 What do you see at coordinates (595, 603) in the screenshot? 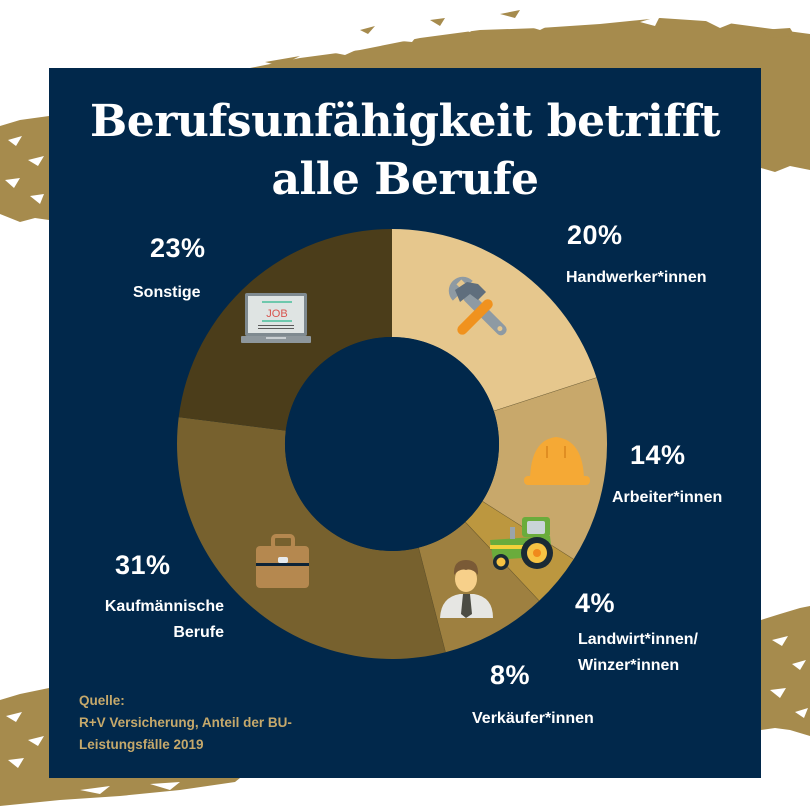
I see `landwirt-percent: 4%` at bounding box center [595, 603].